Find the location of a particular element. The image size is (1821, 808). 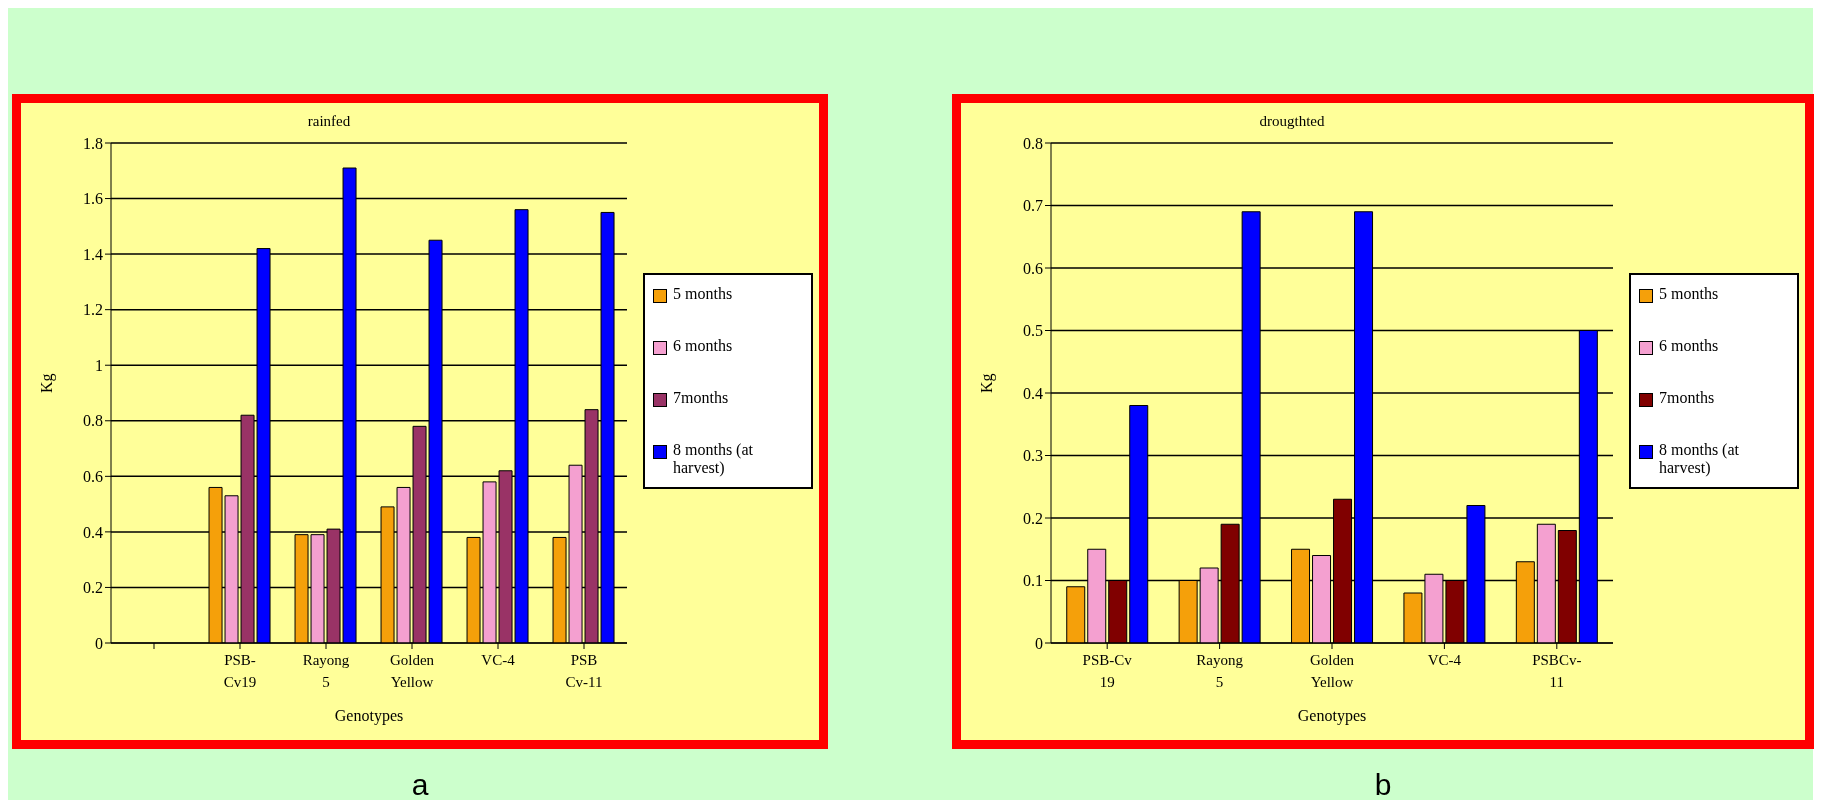

x-tick-label: PSB- Cv19 is located at coordinates (240, 671).